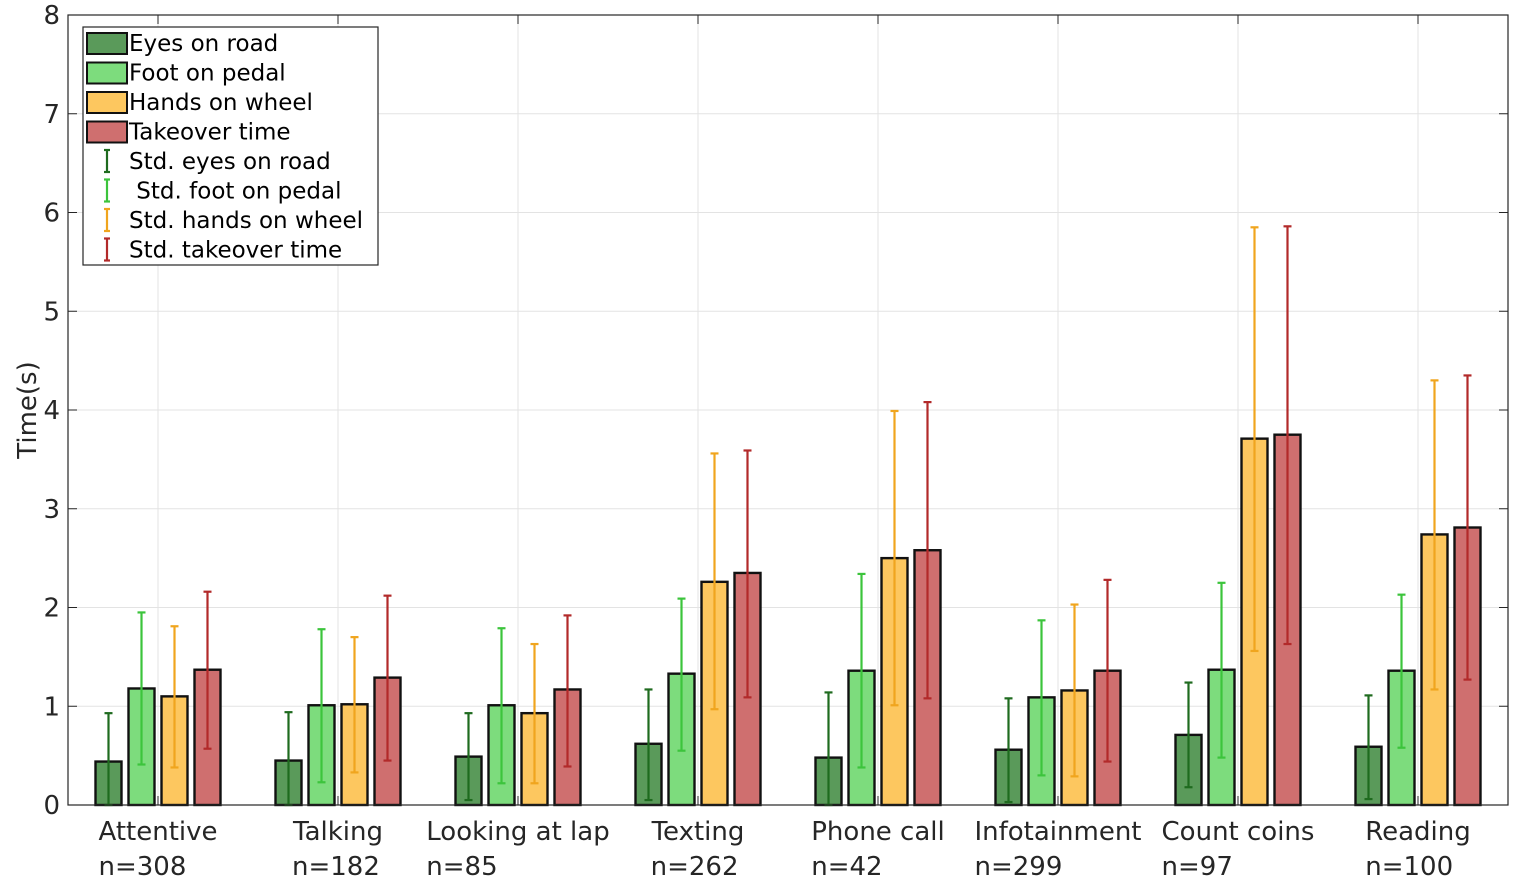 The width and height of the screenshot is (1521, 884). Describe the element at coordinates (1018, 867) in the screenshot. I see `x-category-count: n=299` at that location.